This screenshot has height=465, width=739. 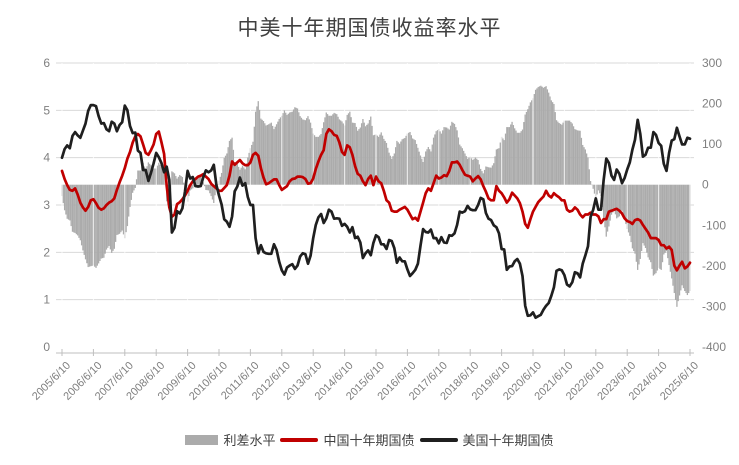 What do you see at coordinates (347, 439) in the screenshot?
I see `legend-item-china: 中国十年期国债` at bounding box center [347, 439].